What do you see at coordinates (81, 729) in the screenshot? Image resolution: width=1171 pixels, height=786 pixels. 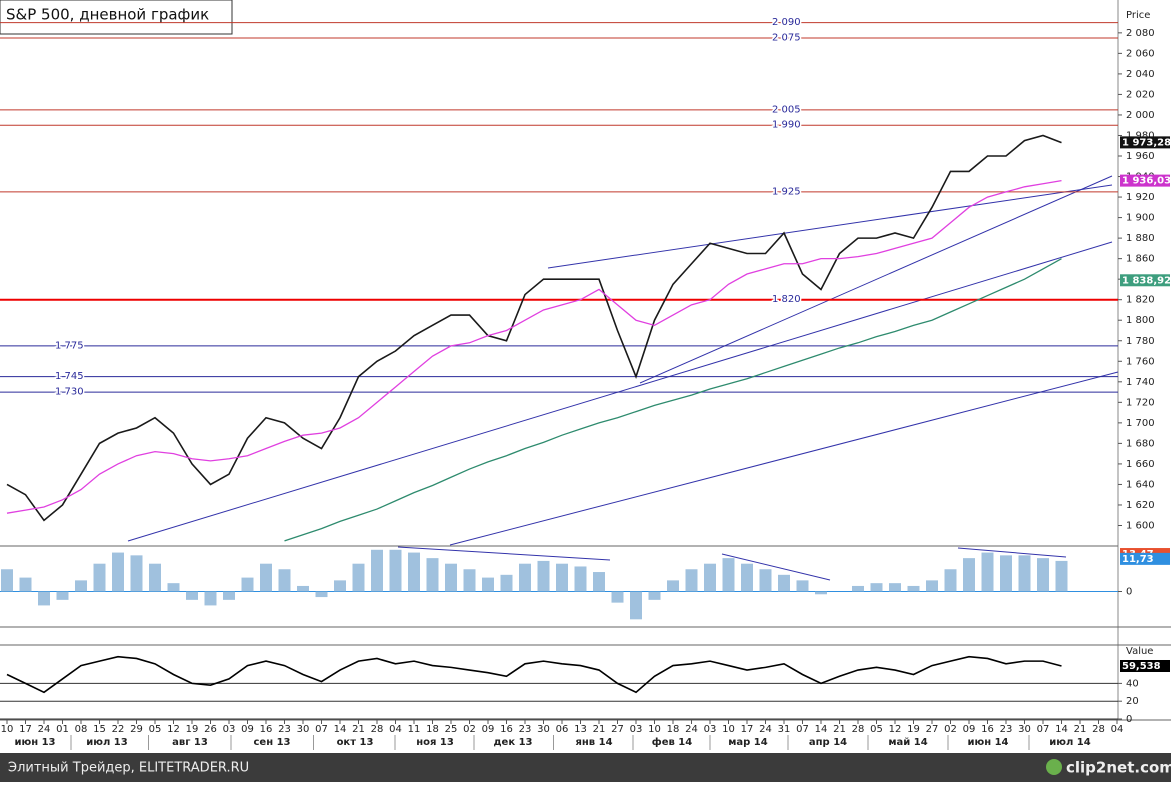 I see `x-tick-label: 08` at bounding box center [81, 729].